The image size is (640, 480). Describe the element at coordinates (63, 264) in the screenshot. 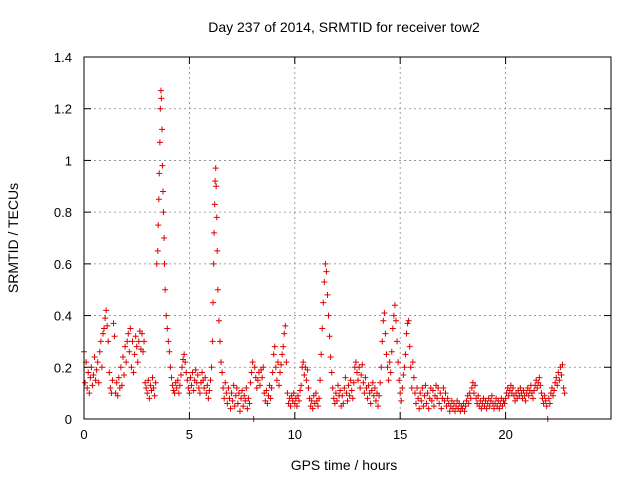

I see `y-tick-label: 0.6` at that location.